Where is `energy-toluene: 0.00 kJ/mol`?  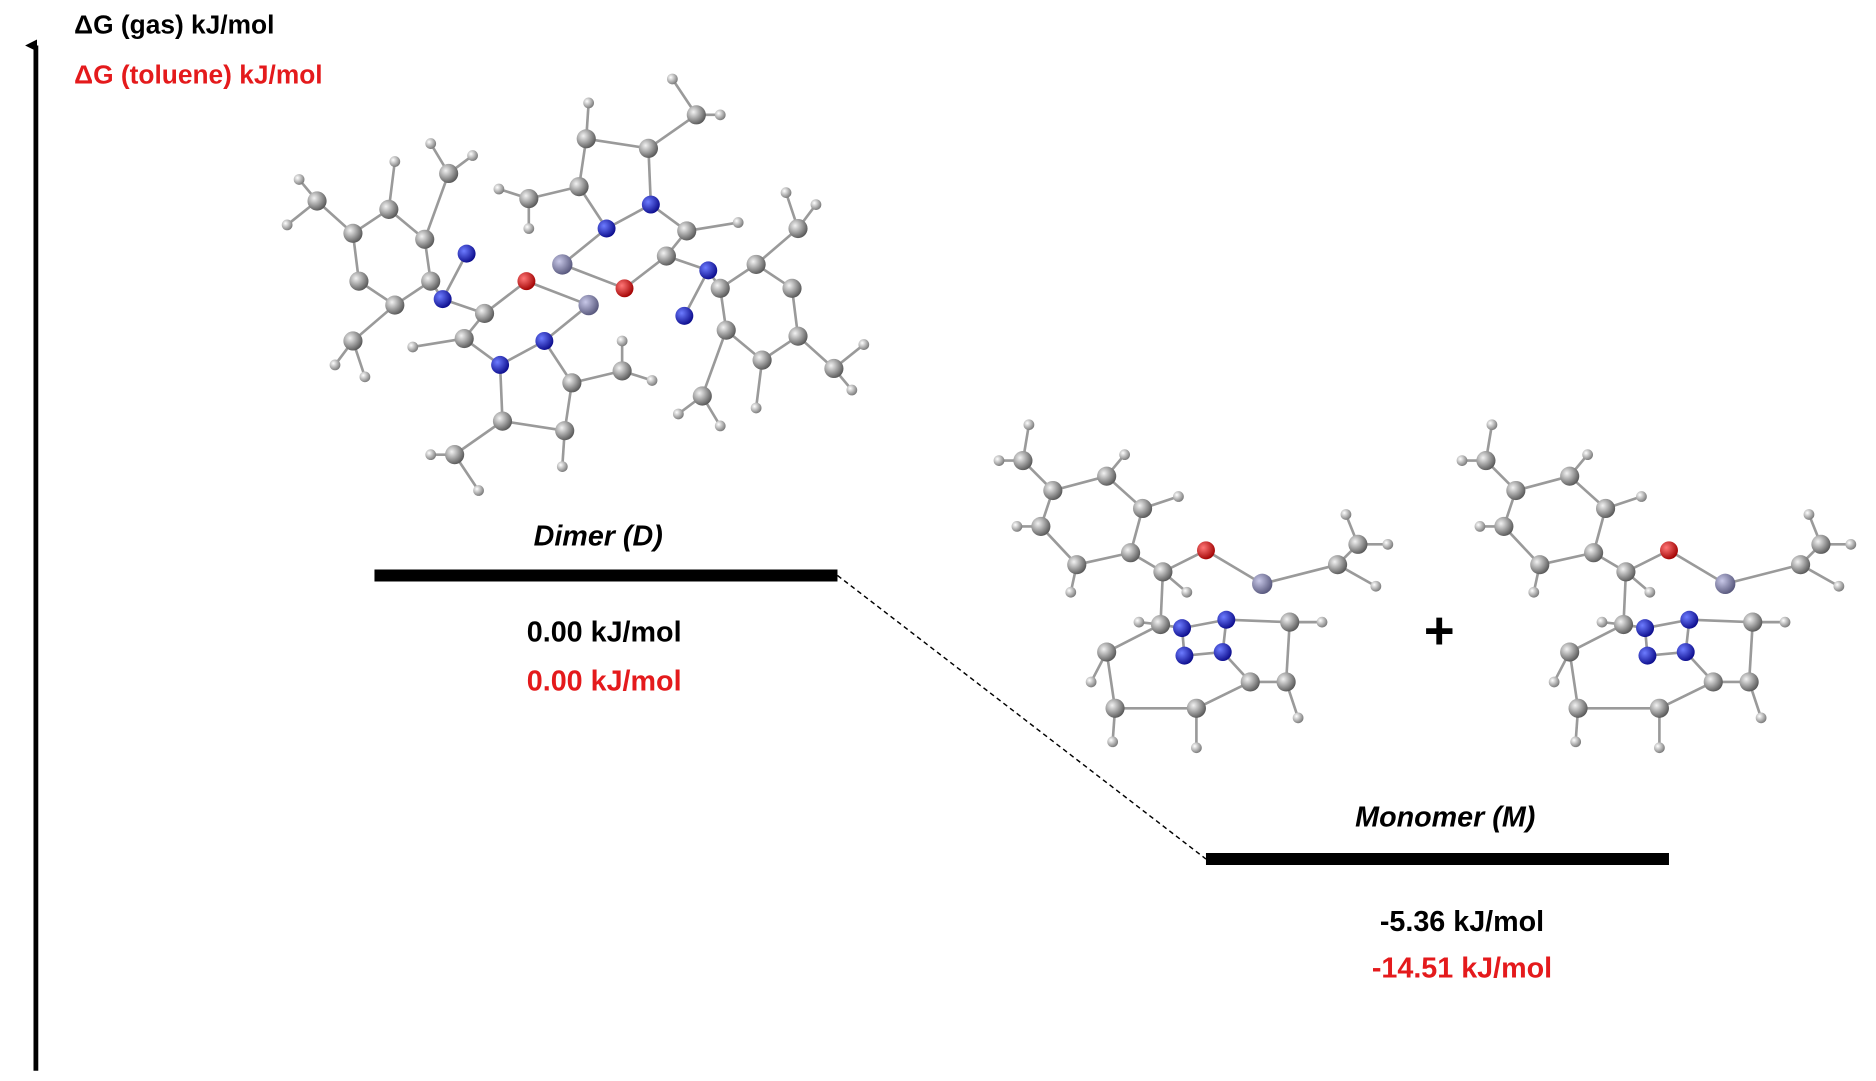
energy-toluene: 0.00 kJ/mol is located at coordinates (604, 681).